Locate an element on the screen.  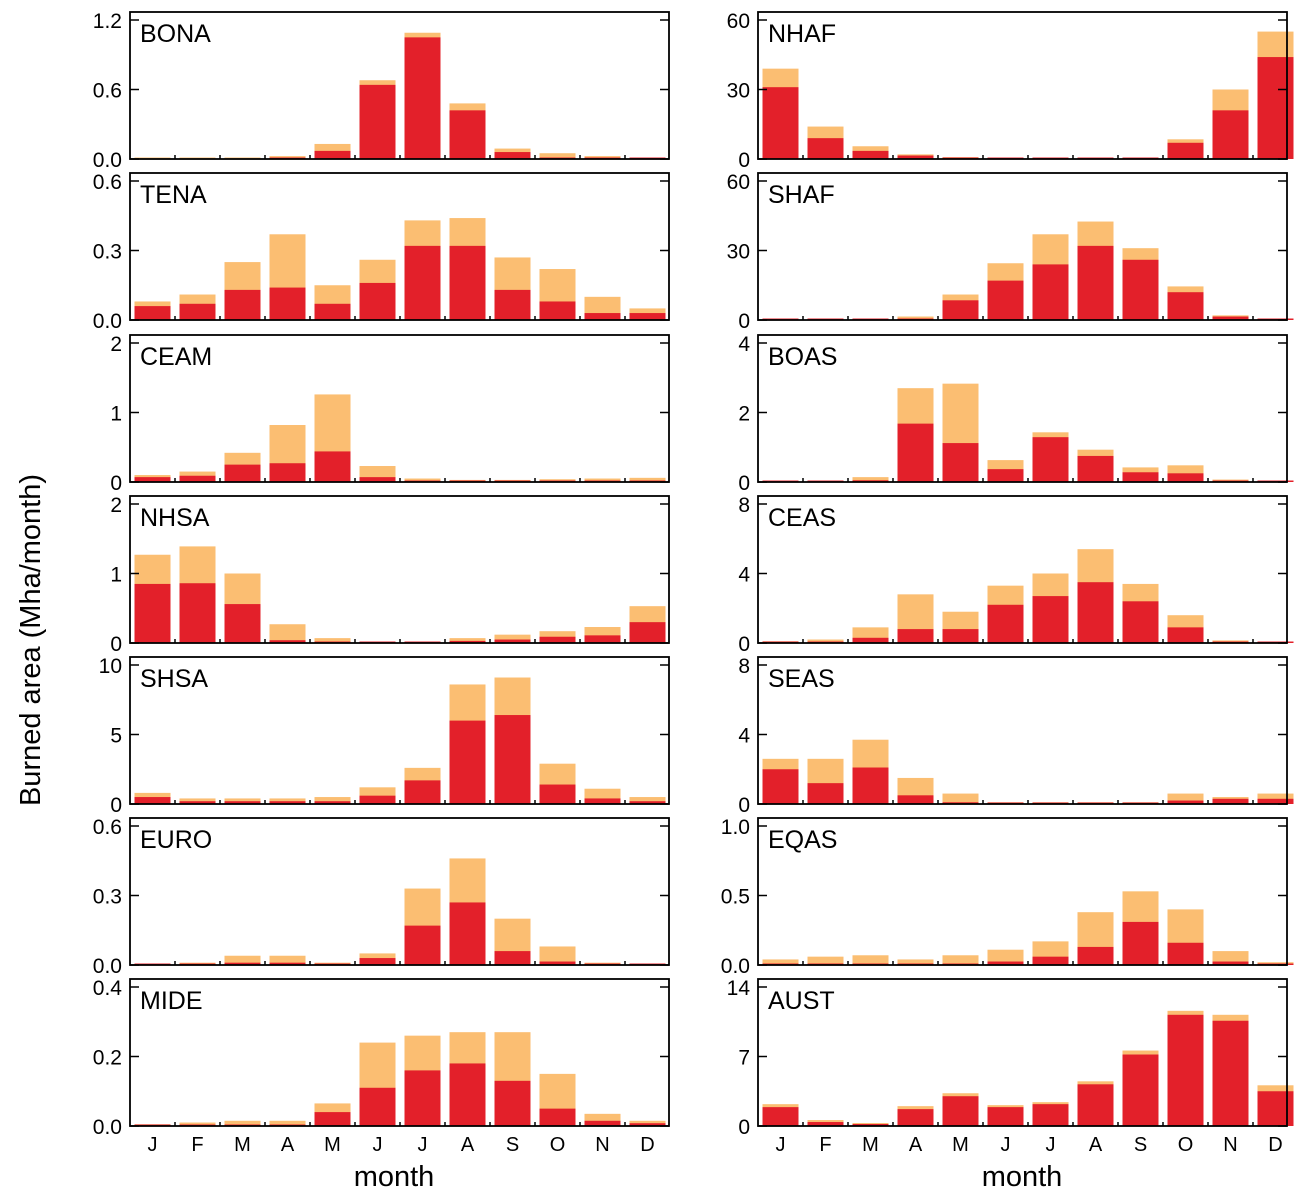
y-tick-label: 1 is located at coordinates (116, 575).